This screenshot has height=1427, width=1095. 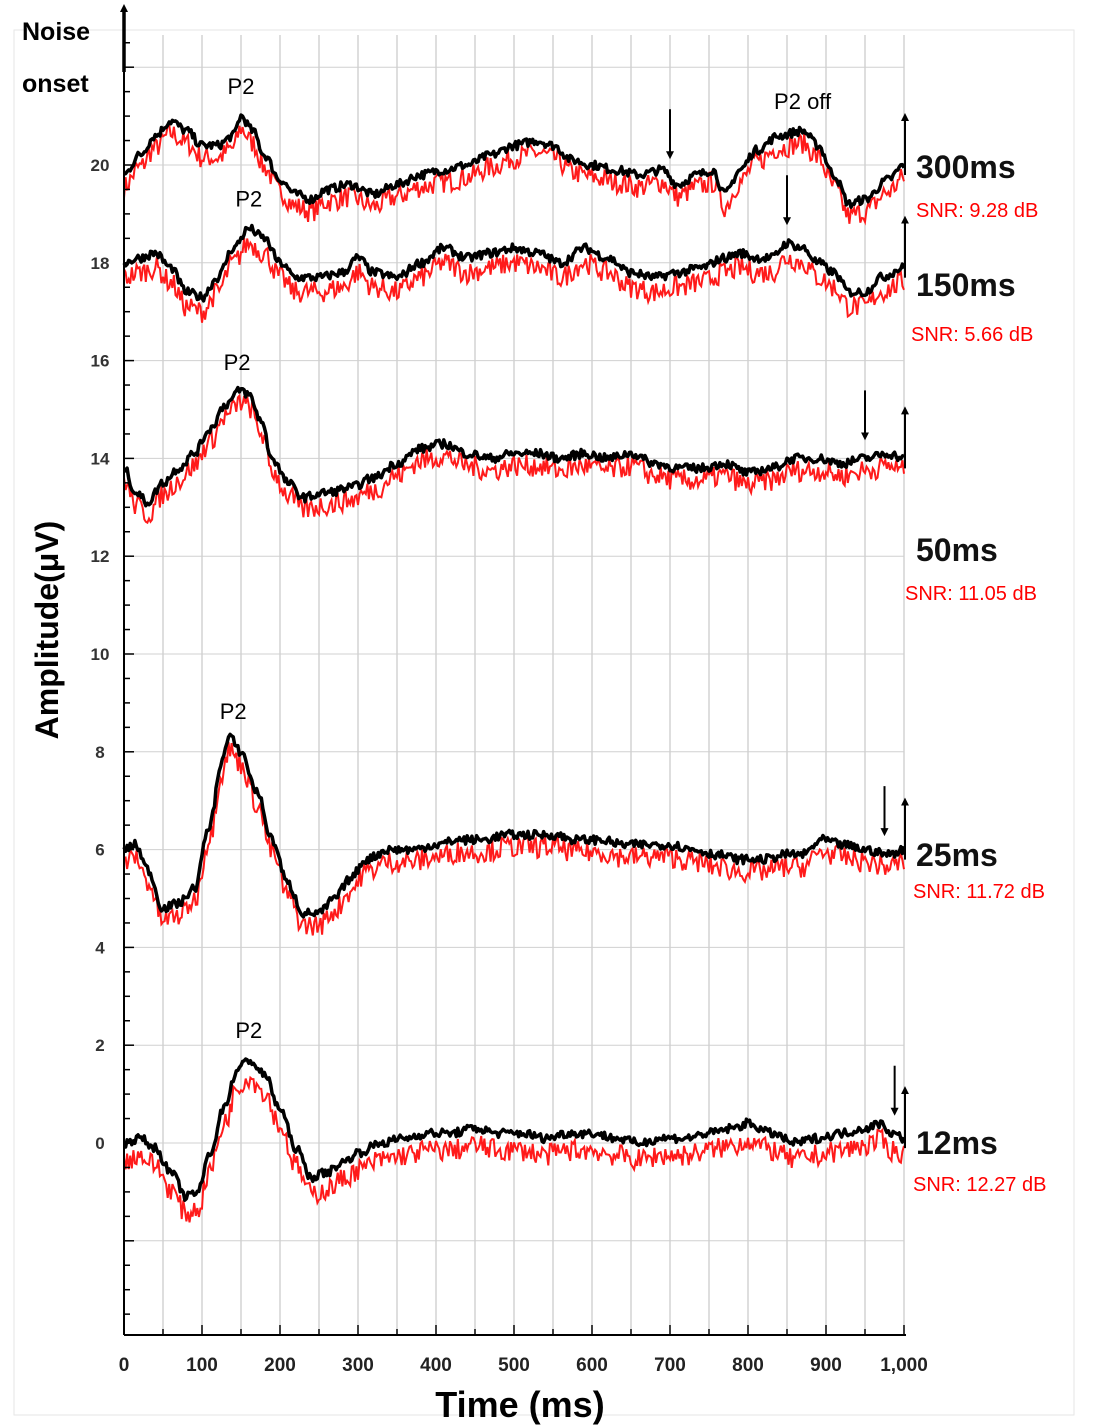 I want to click on snr-label: SNR: 5.66 dB, so click(x=972, y=335).